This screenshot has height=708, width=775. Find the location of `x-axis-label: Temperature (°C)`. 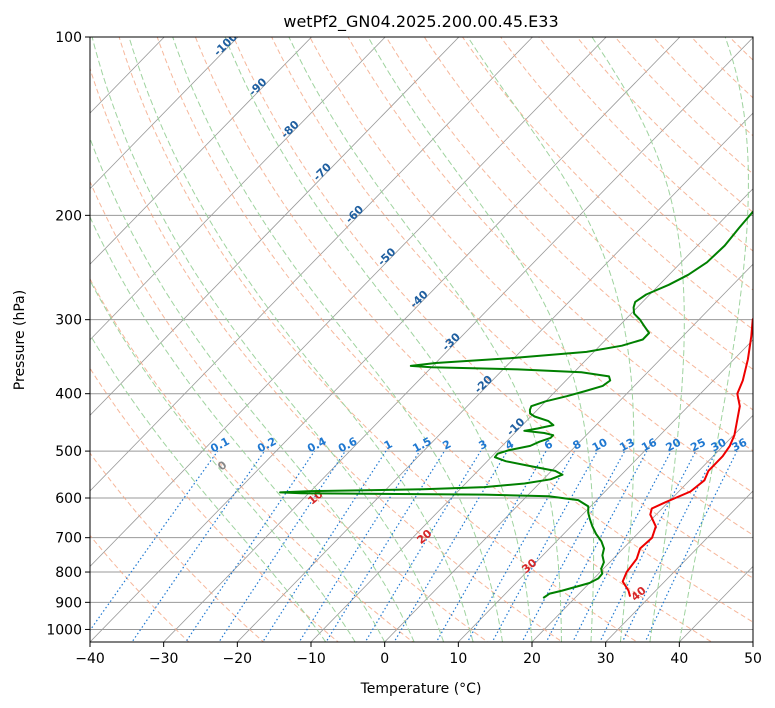

x-axis-label: Temperature (°C) is located at coordinates (421, 689).